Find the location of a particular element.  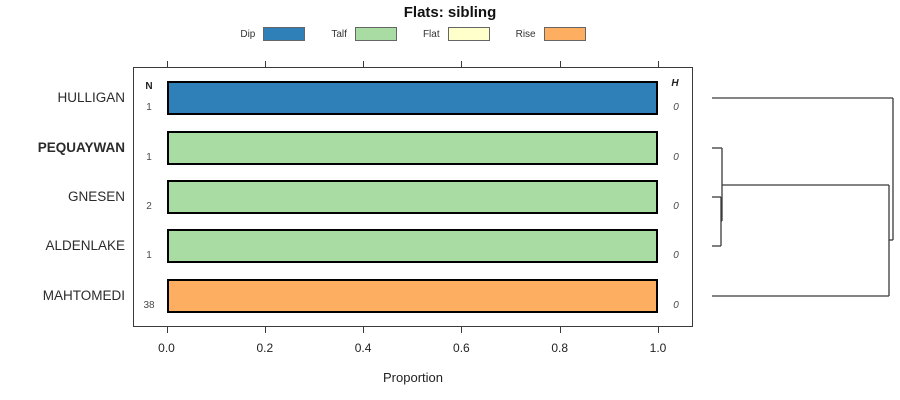

x-tick-label: 0.6 is located at coordinates (461, 348).